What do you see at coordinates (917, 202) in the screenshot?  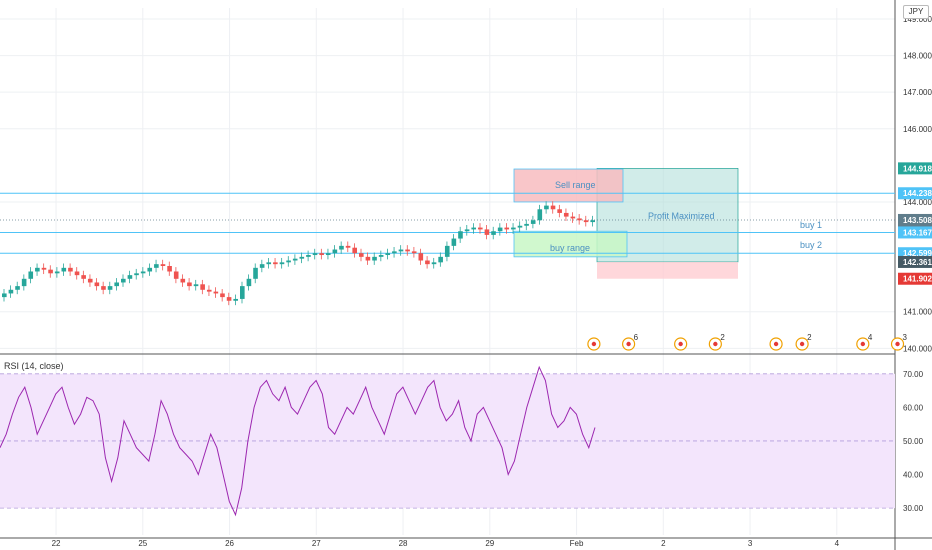 I see `price-tick-label: 144.000` at bounding box center [917, 202].